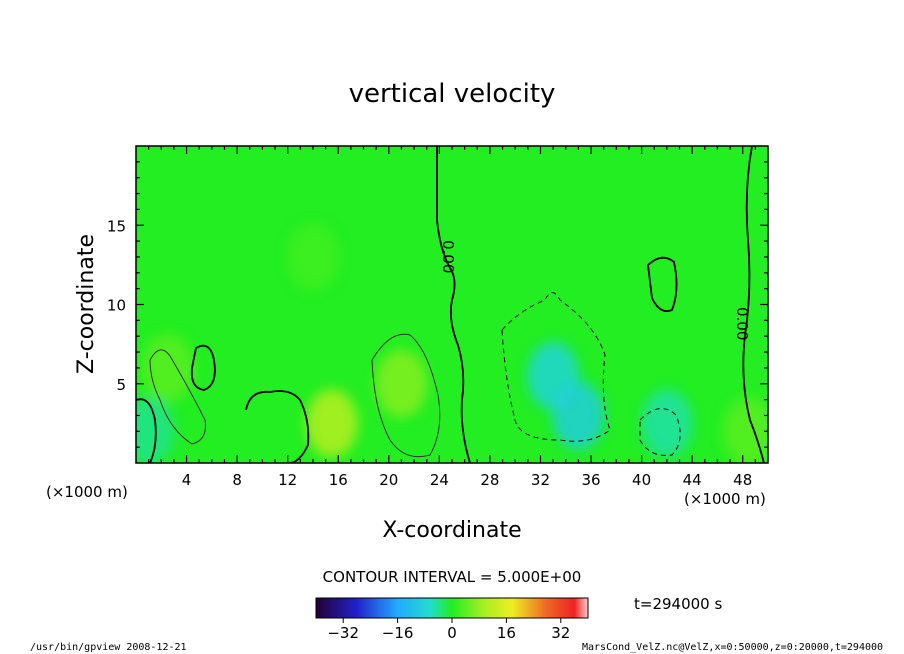 Image resolution: width=904 pixels, height=654 pixels. What do you see at coordinates (187, 480) in the screenshot?
I see `x-tick-label-4: 4` at bounding box center [187, 480].